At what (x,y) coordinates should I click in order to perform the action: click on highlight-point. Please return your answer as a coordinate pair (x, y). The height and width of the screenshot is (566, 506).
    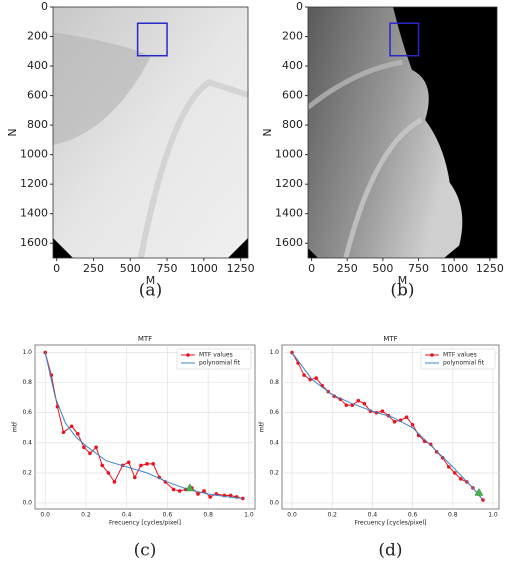
    Looking at the image, I should click on (190, 487).